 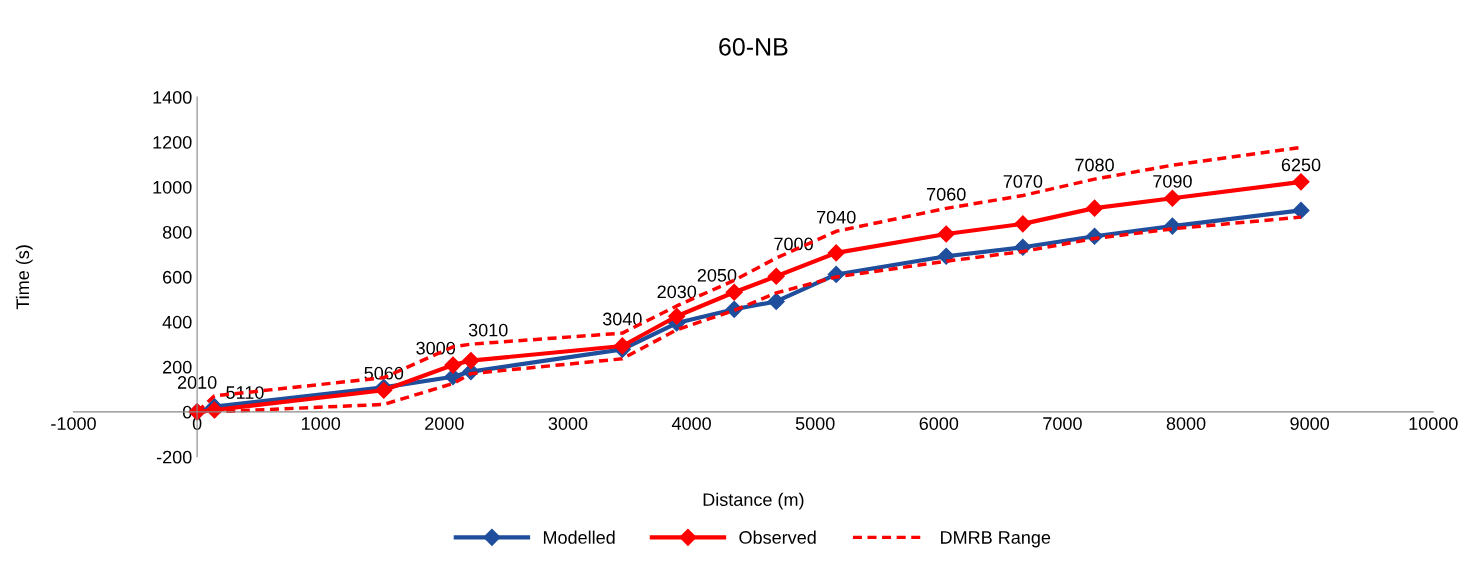 I want to click on annotation: 2030, so click(x=677, y=292).